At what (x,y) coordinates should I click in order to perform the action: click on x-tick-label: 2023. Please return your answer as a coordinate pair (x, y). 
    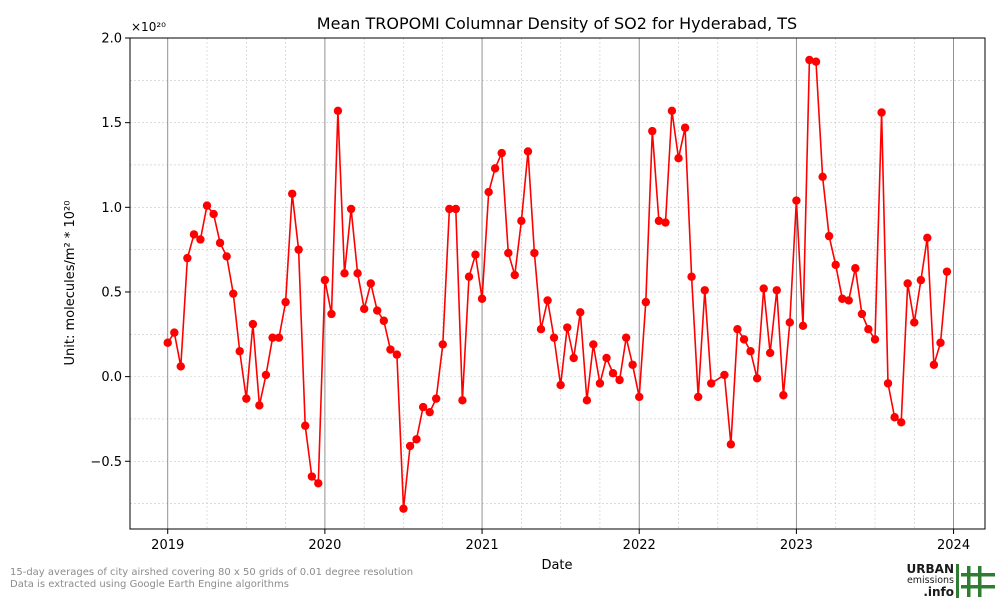
    Looking at the image, I should click on (796, 545).